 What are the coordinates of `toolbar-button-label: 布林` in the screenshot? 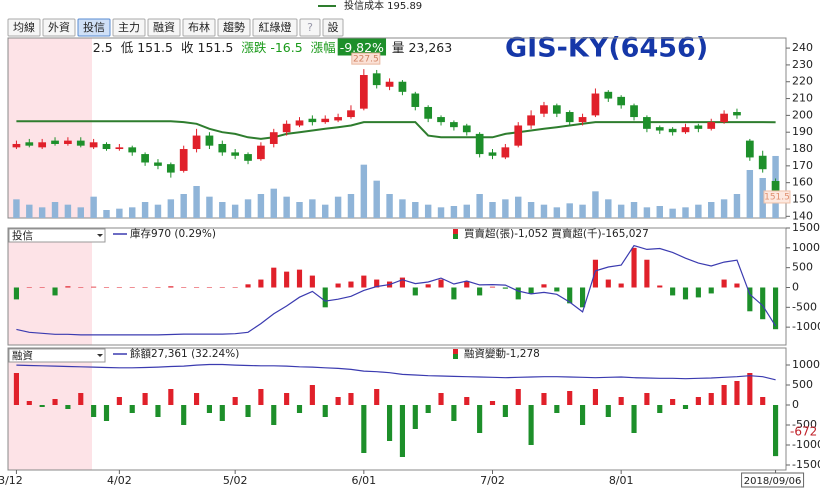 It's located at (199, 27).